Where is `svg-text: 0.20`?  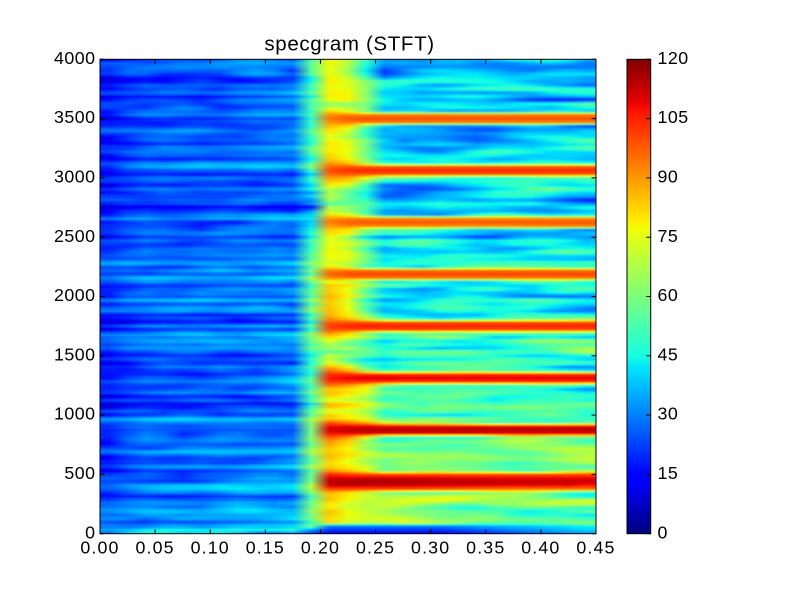
svg-text: 0.20 is located at coordinates (320, 548).